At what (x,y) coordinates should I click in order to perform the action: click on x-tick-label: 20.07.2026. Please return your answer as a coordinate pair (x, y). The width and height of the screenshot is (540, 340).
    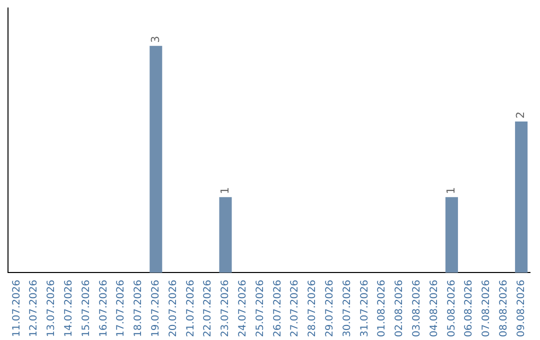
    Looking at the image, I should click on (173, 309).